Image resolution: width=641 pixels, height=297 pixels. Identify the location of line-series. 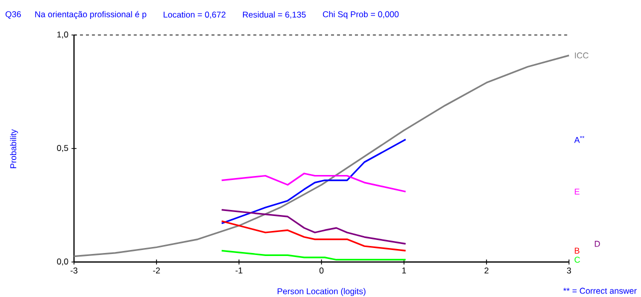
(313, 226).